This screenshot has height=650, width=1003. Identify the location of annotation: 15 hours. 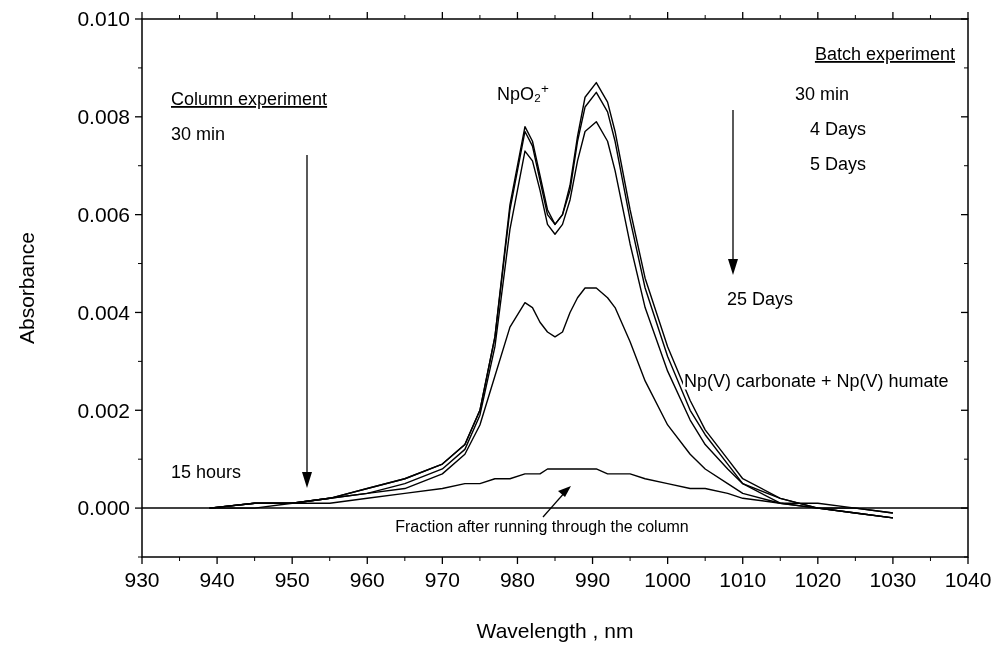
(206, 472).